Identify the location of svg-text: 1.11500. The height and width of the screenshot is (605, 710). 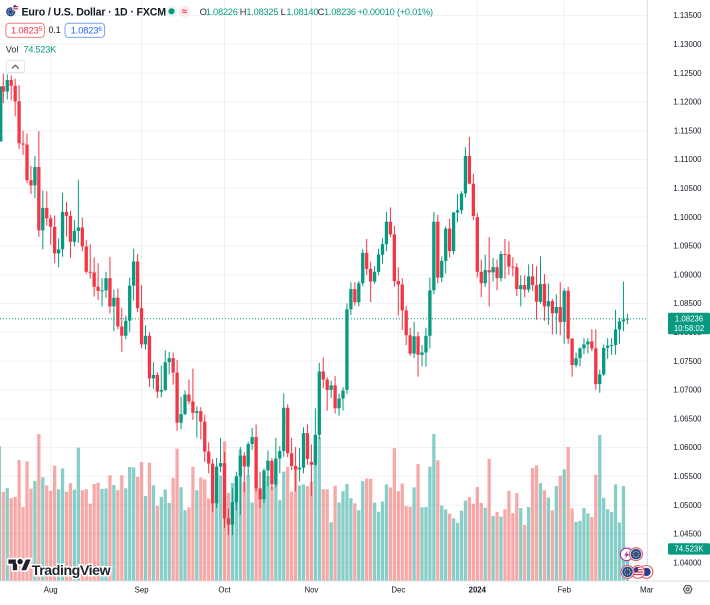
(688, 130).